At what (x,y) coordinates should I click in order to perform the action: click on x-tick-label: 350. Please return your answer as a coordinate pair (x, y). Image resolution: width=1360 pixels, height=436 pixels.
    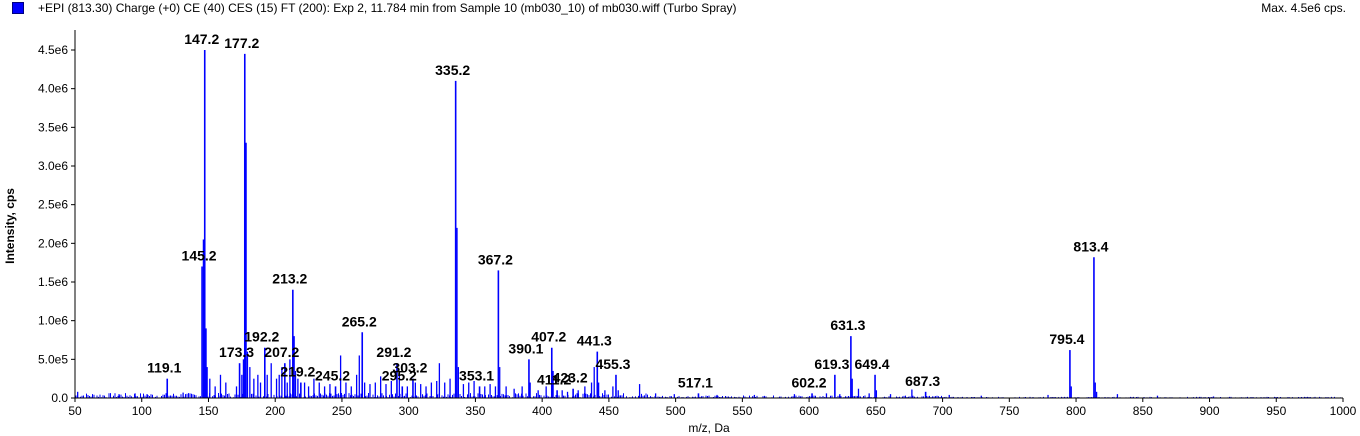
    Looking at the image, I should click on (475, 411).